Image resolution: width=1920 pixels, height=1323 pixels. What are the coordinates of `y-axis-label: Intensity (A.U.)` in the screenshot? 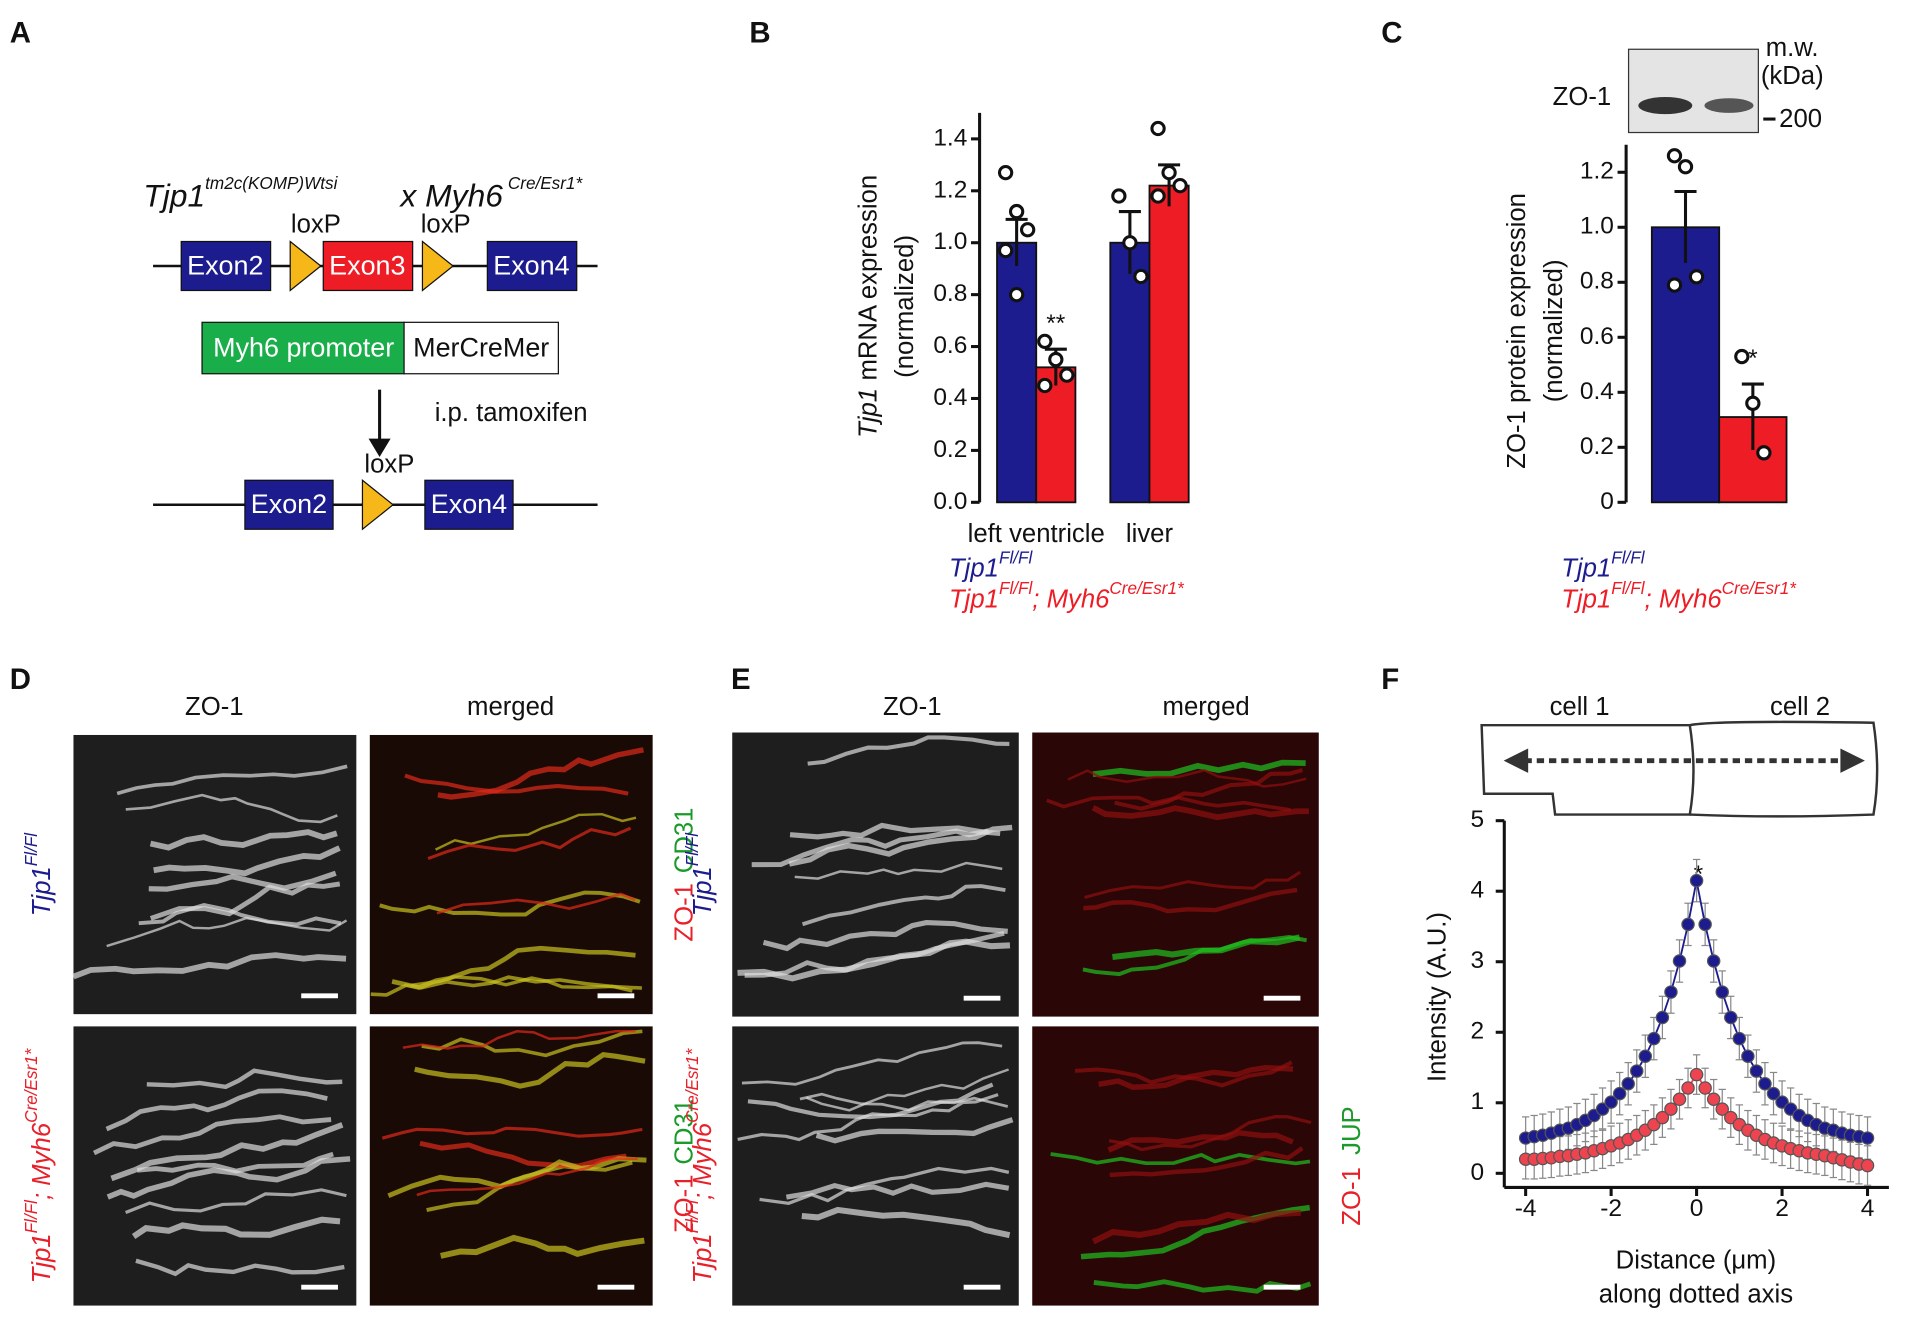 It's located at (1438, 997).